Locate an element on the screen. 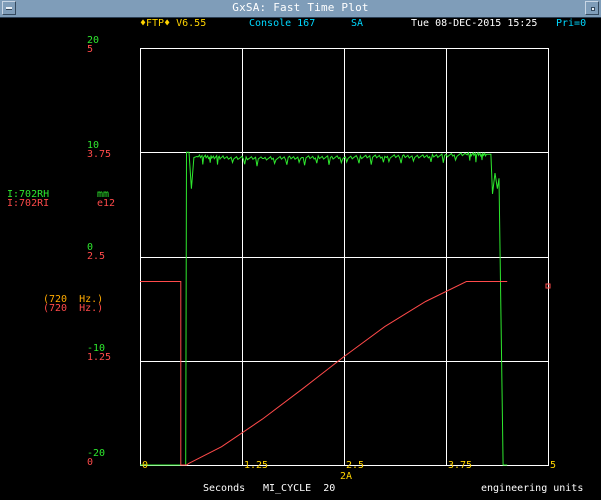 The image size is (601, 500). x-tick-5: 5 is located at coordinates (553, 465).